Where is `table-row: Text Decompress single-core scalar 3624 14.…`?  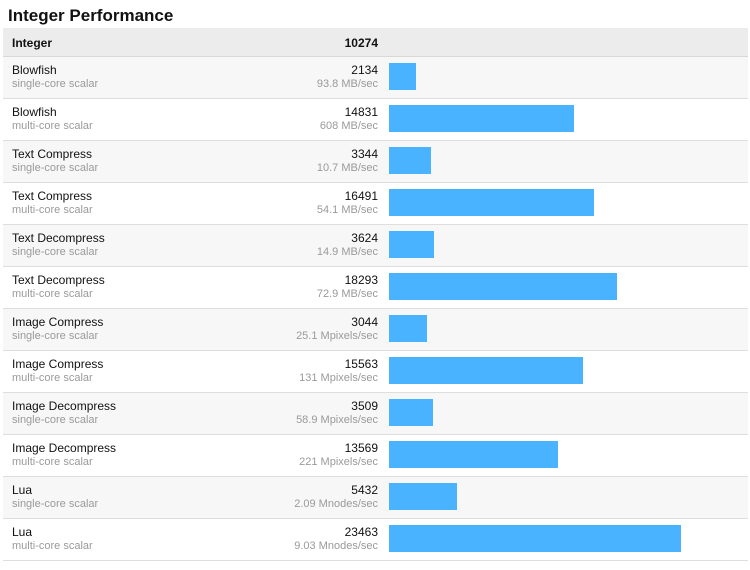
table-row: Text Decompress single-core scalar 3624 14.… is located at coordinates (375, 246).